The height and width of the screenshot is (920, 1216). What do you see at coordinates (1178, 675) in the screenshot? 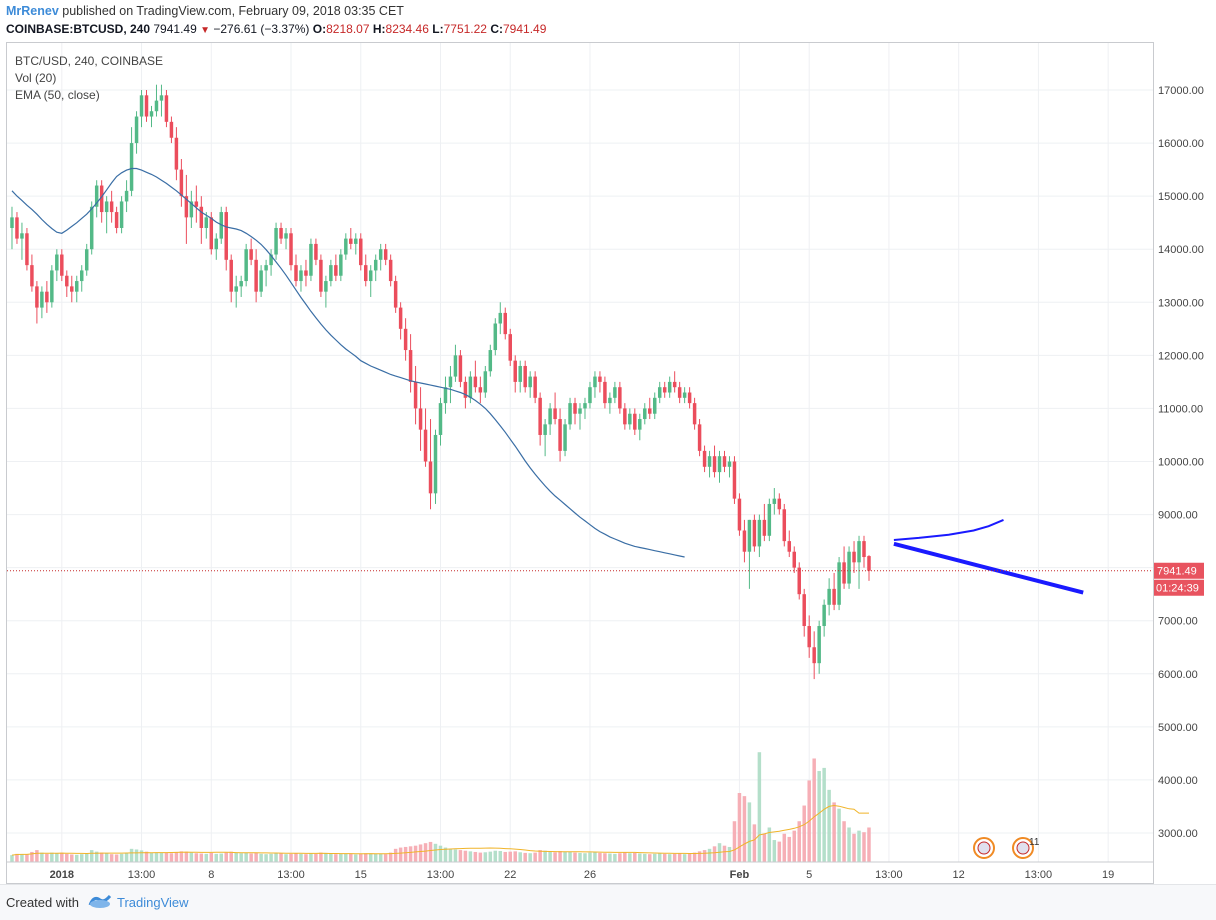
I see `y-tick-label: 6000.00` at bounding box center [1178, 675].